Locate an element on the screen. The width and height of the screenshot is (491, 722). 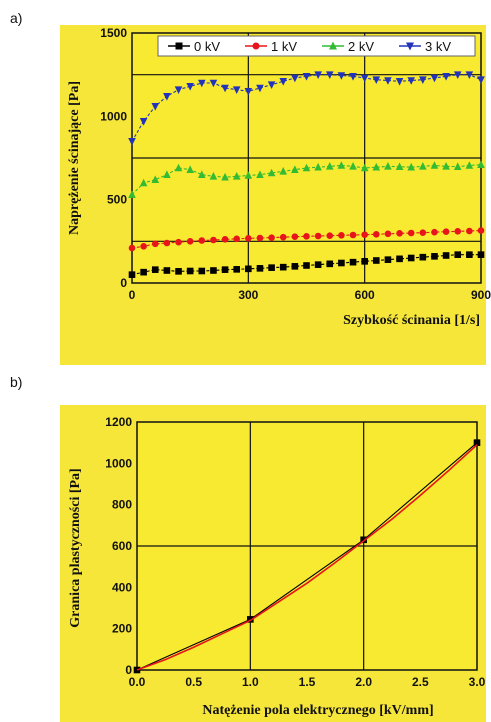
chart-1-xtick-label: 1.5 is located at coordinates (307, 682).